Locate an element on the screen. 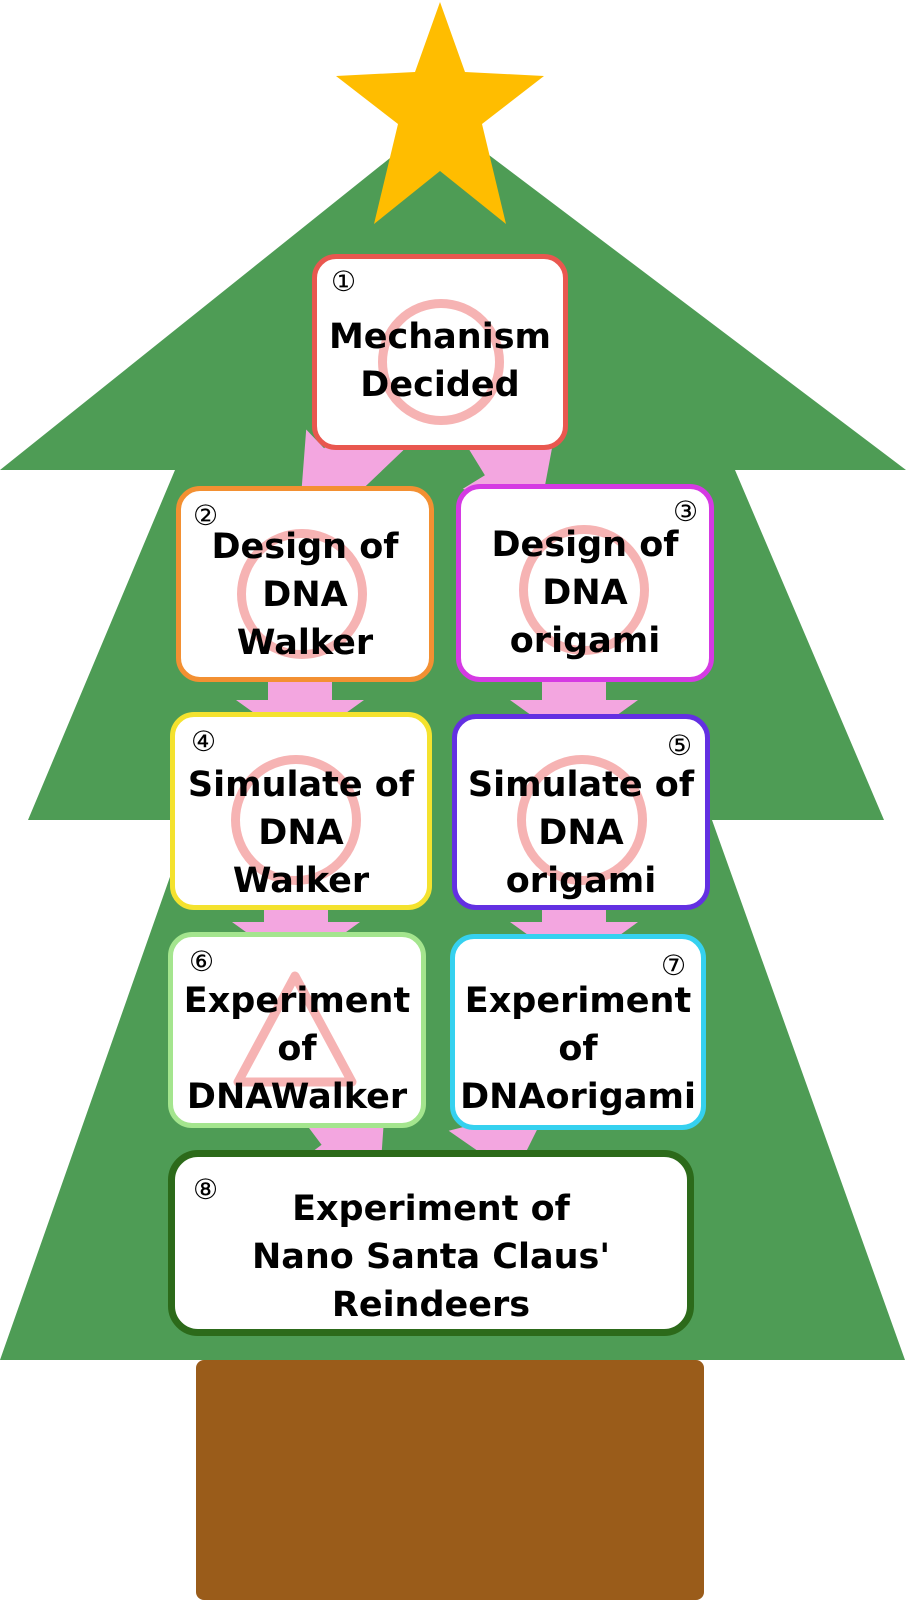  step-1-box: ① Mechanism Decided is located at coordinates (440, 352).